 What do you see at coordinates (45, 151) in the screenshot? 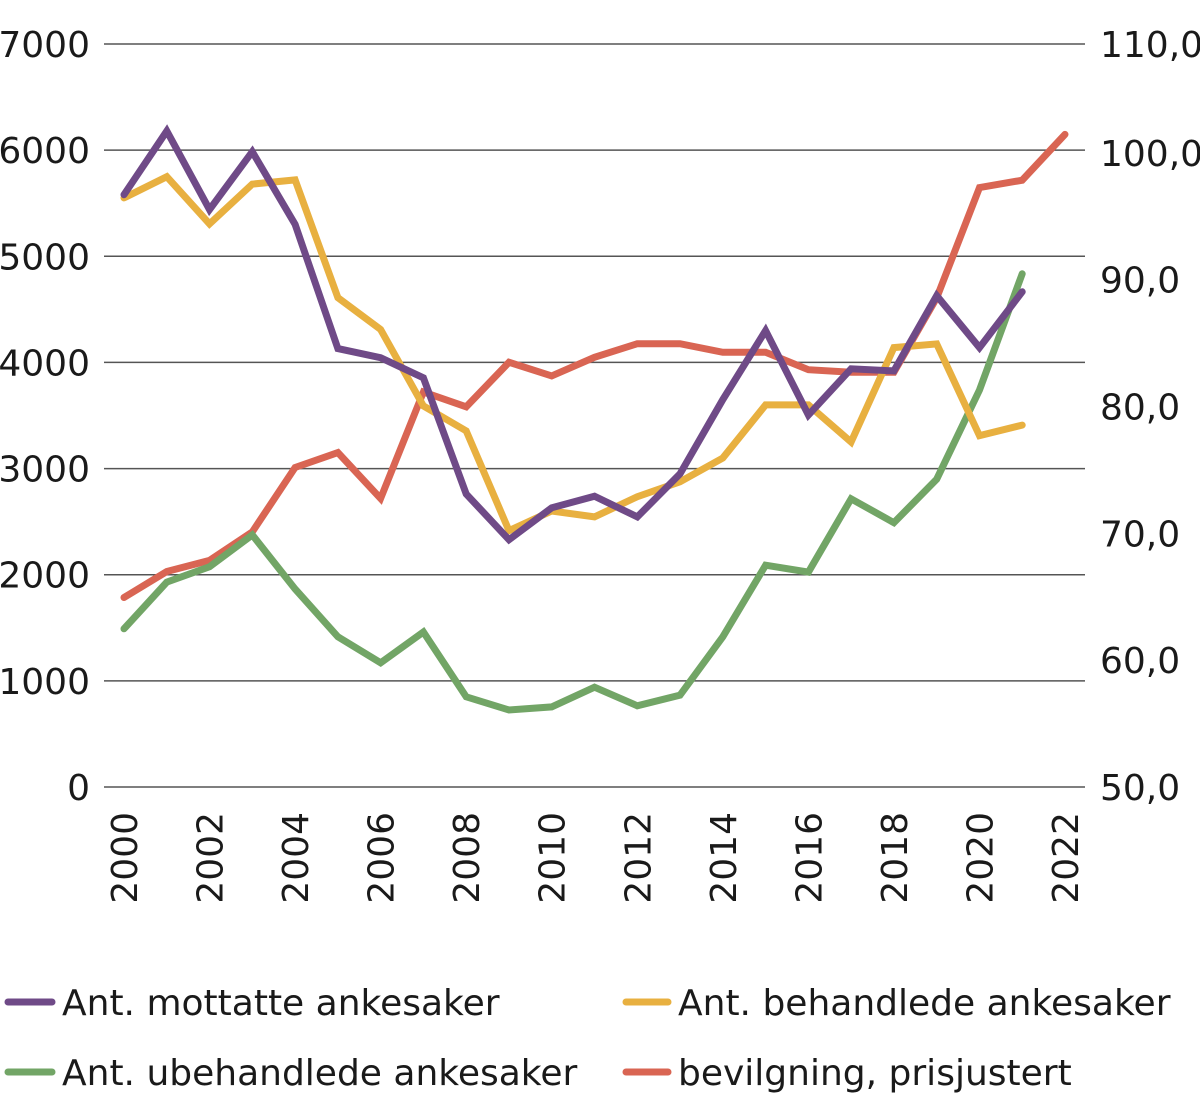
I see `left-axis-tick-label: 6000` at bounding box center [45, 151].